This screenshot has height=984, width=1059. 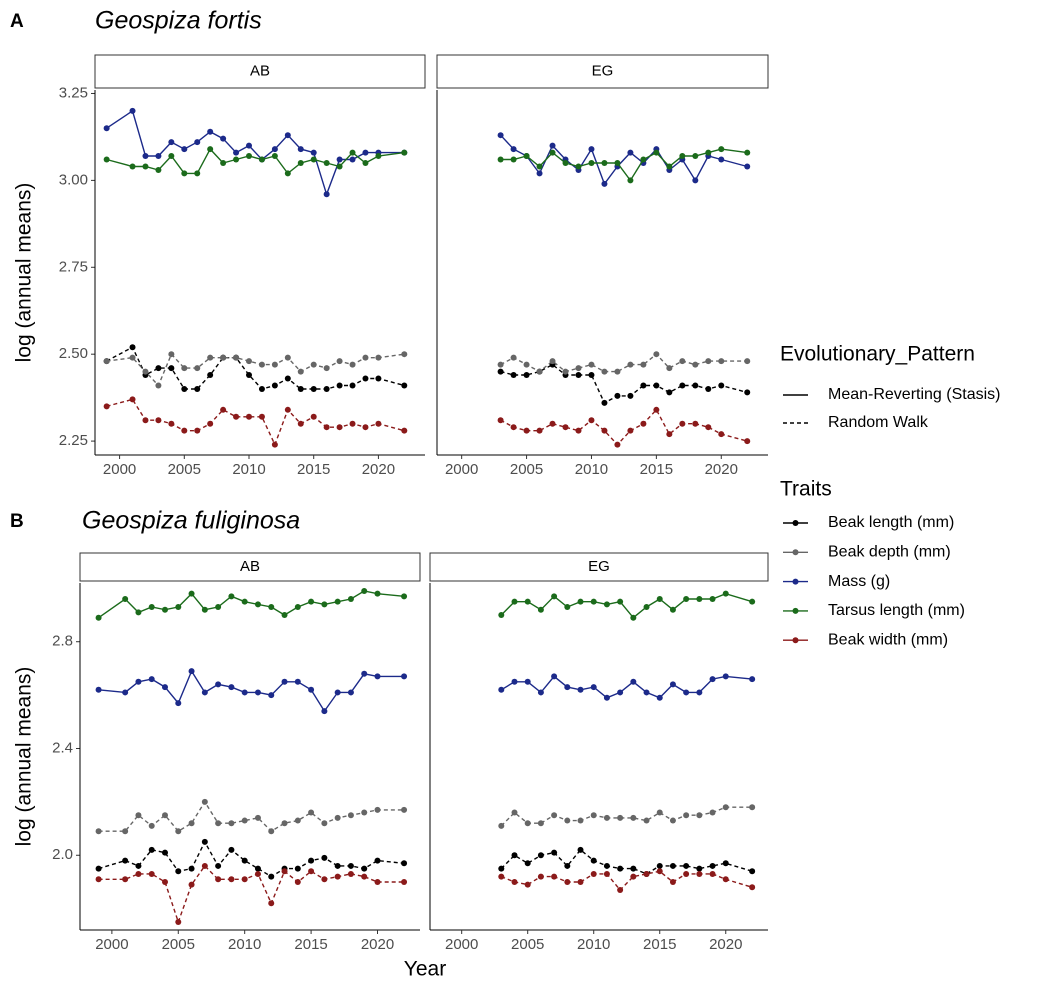 I want to click on y-tick-label: 3.00, so click(x=73, y=179).